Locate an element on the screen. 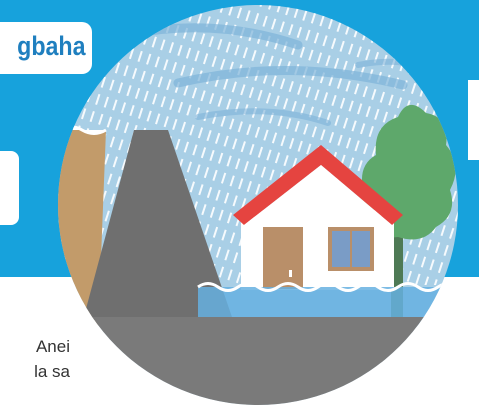 This screenshot has height=405, width=479. right-panel-box is located at coordinates (473, 120).